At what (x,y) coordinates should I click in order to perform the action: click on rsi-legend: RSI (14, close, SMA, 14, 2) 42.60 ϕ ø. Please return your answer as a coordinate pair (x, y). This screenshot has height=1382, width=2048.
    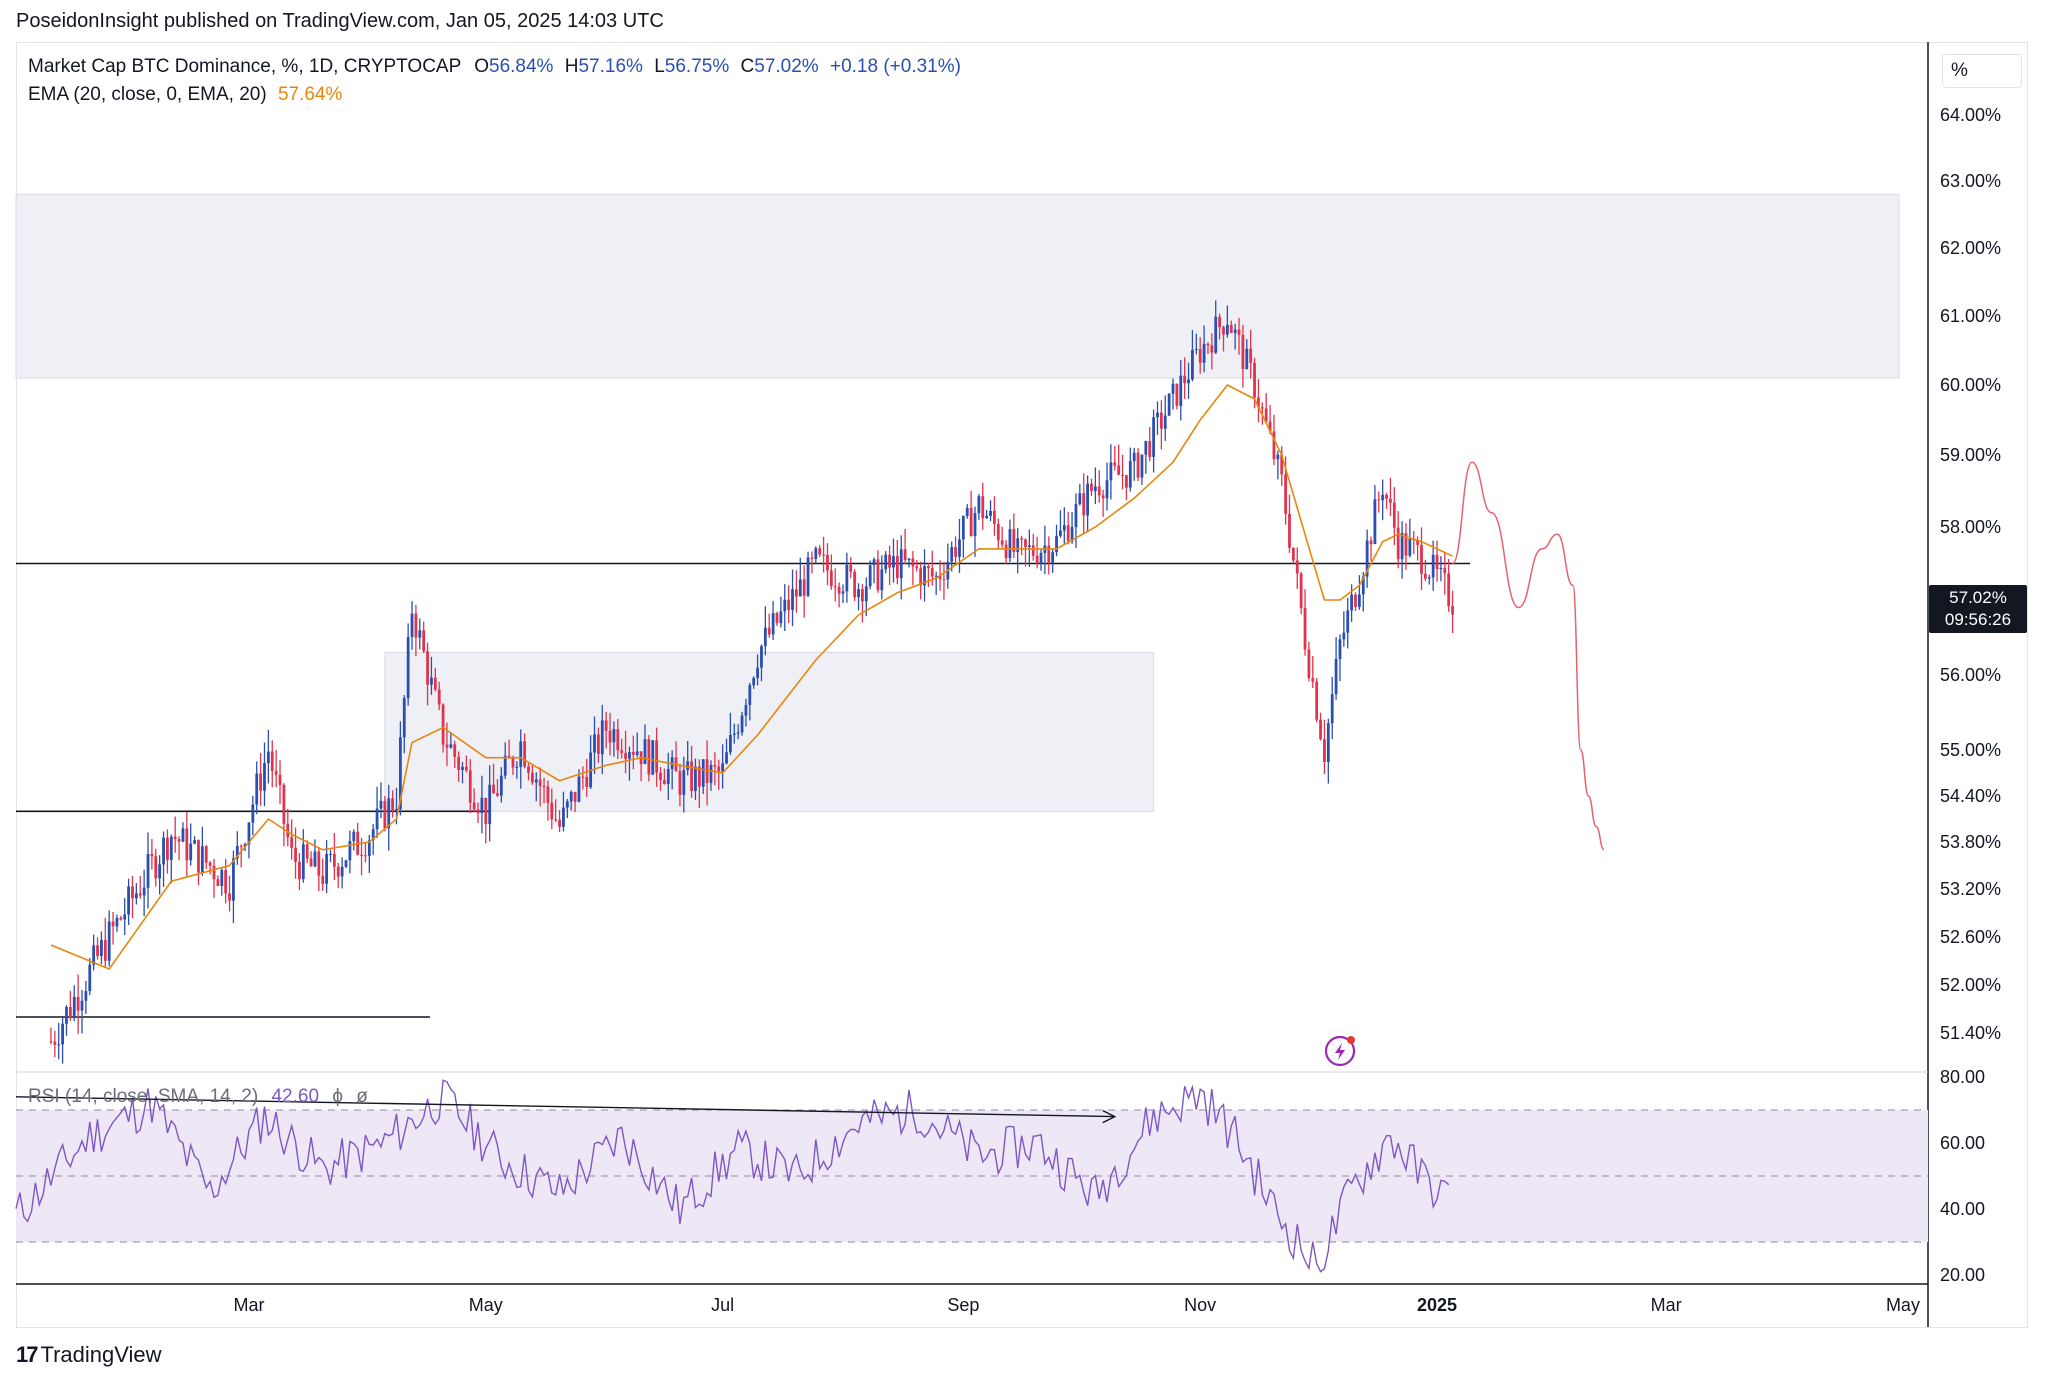
    Looking at the image, I should click on (198, 1097).